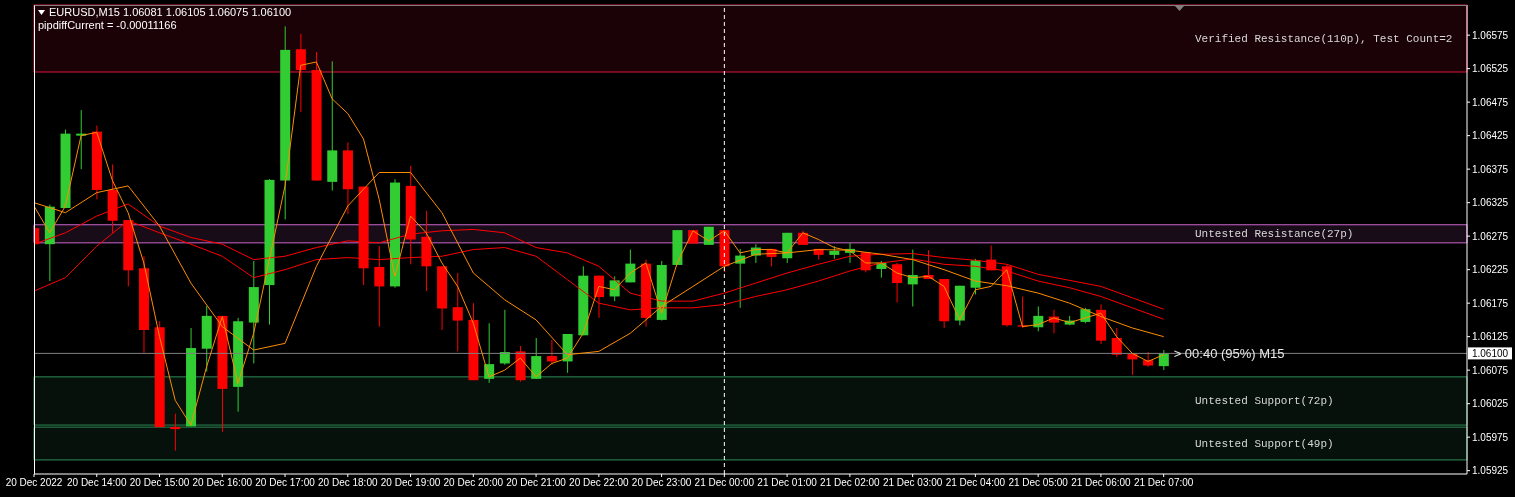  I want to click on x-tick-label: 21 Dec 03:00, so click(912, 483).